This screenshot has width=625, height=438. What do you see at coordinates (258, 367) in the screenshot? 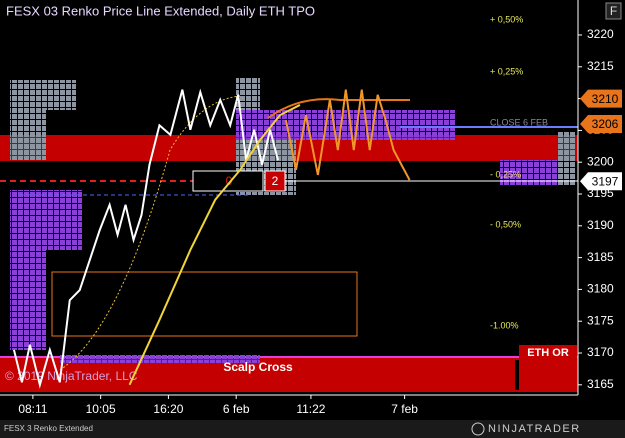
I see `scalp-label: Scalp Cross` at bounding box center [258, 367].